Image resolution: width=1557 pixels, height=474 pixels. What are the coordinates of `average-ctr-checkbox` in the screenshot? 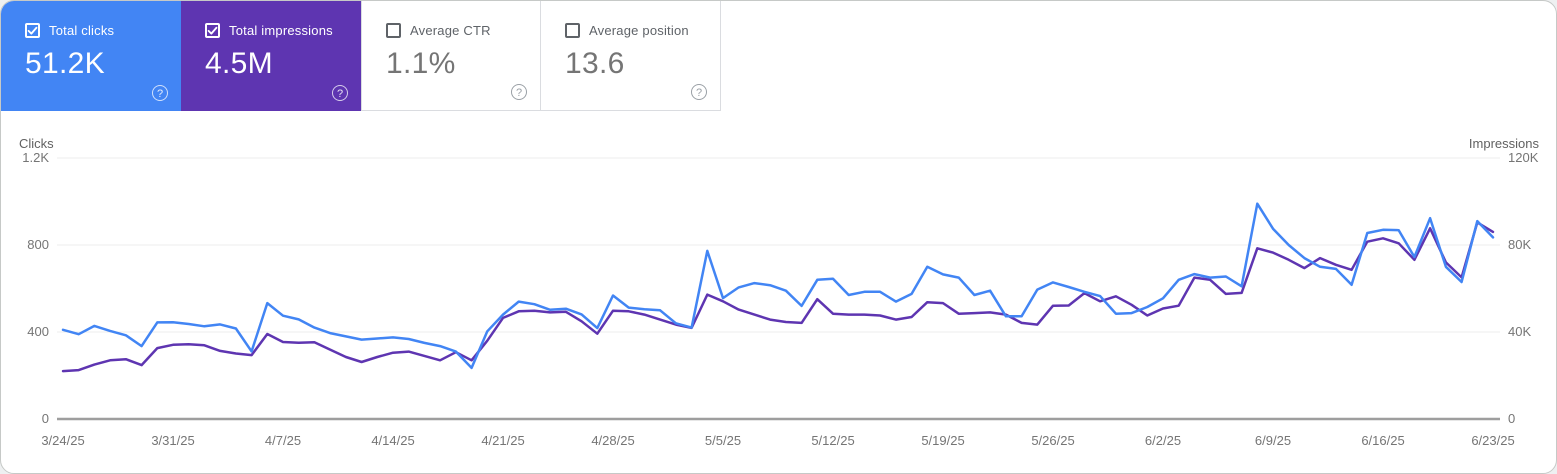 It's located at (393, 30).